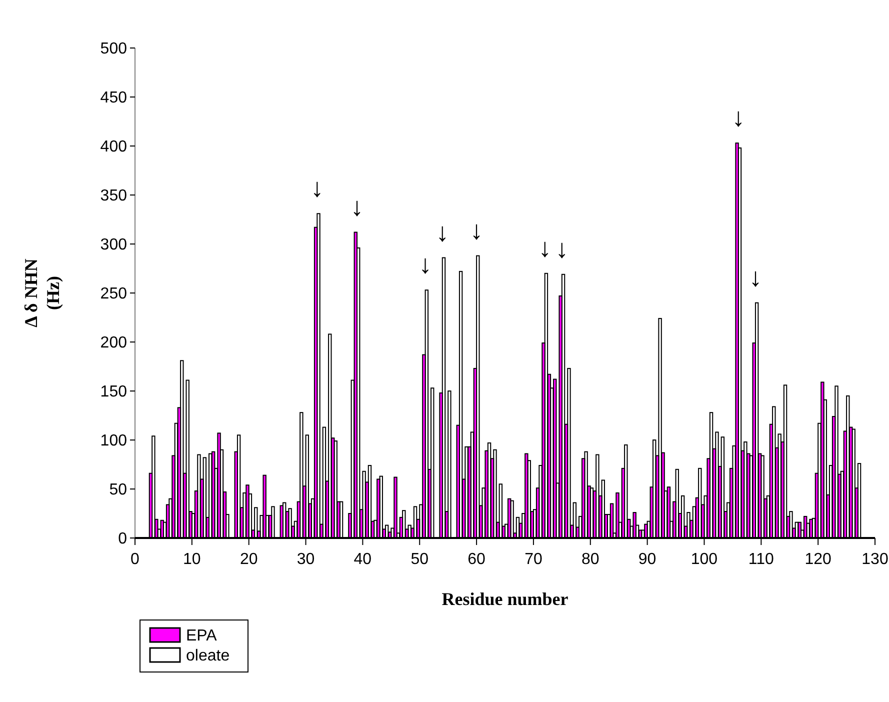 The width and height of the screenshot is (889, 702). Describe the element at coordinates (419, 559) in the screenshot. I see `x-tick-label: 50` at that location.